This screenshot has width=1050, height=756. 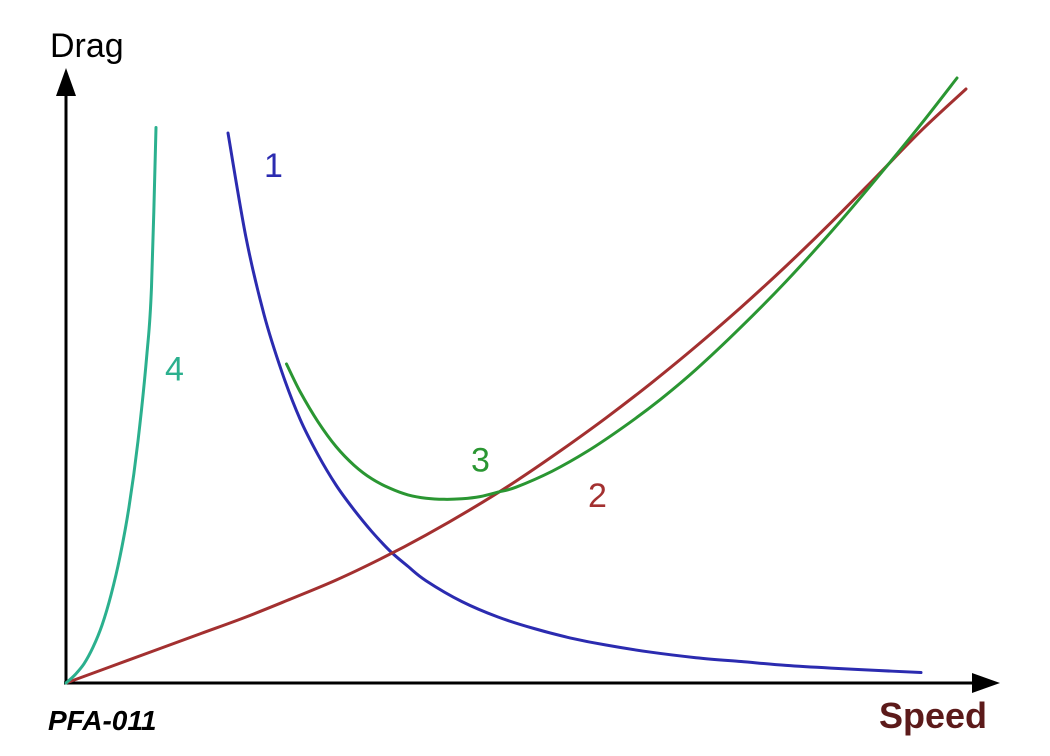 What do you see at coordinates (66, 82) in the screenshot?
I see `y-axis-arrowhead` at bounding box center [66, 82].